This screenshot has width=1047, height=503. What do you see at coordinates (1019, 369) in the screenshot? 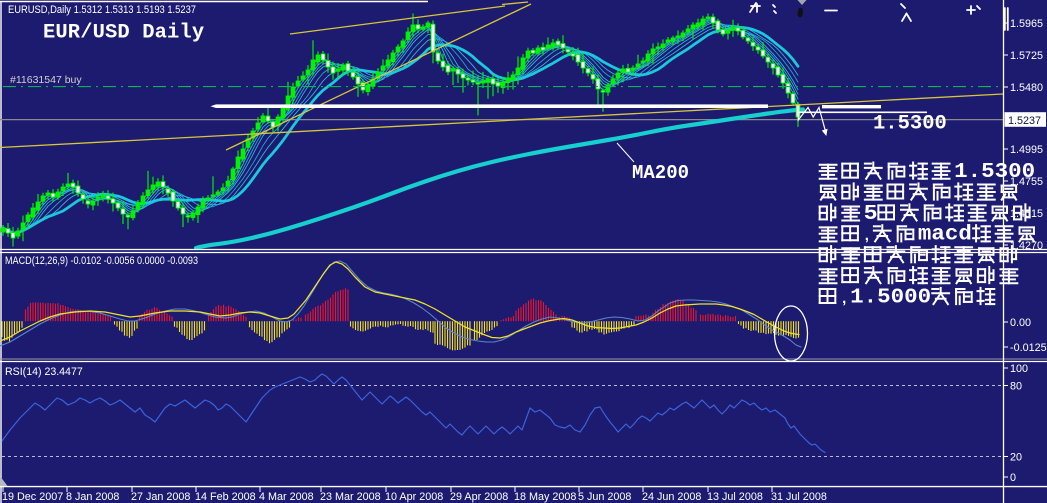
I see `svg-text: 100` at bounding box center [1019, 369].